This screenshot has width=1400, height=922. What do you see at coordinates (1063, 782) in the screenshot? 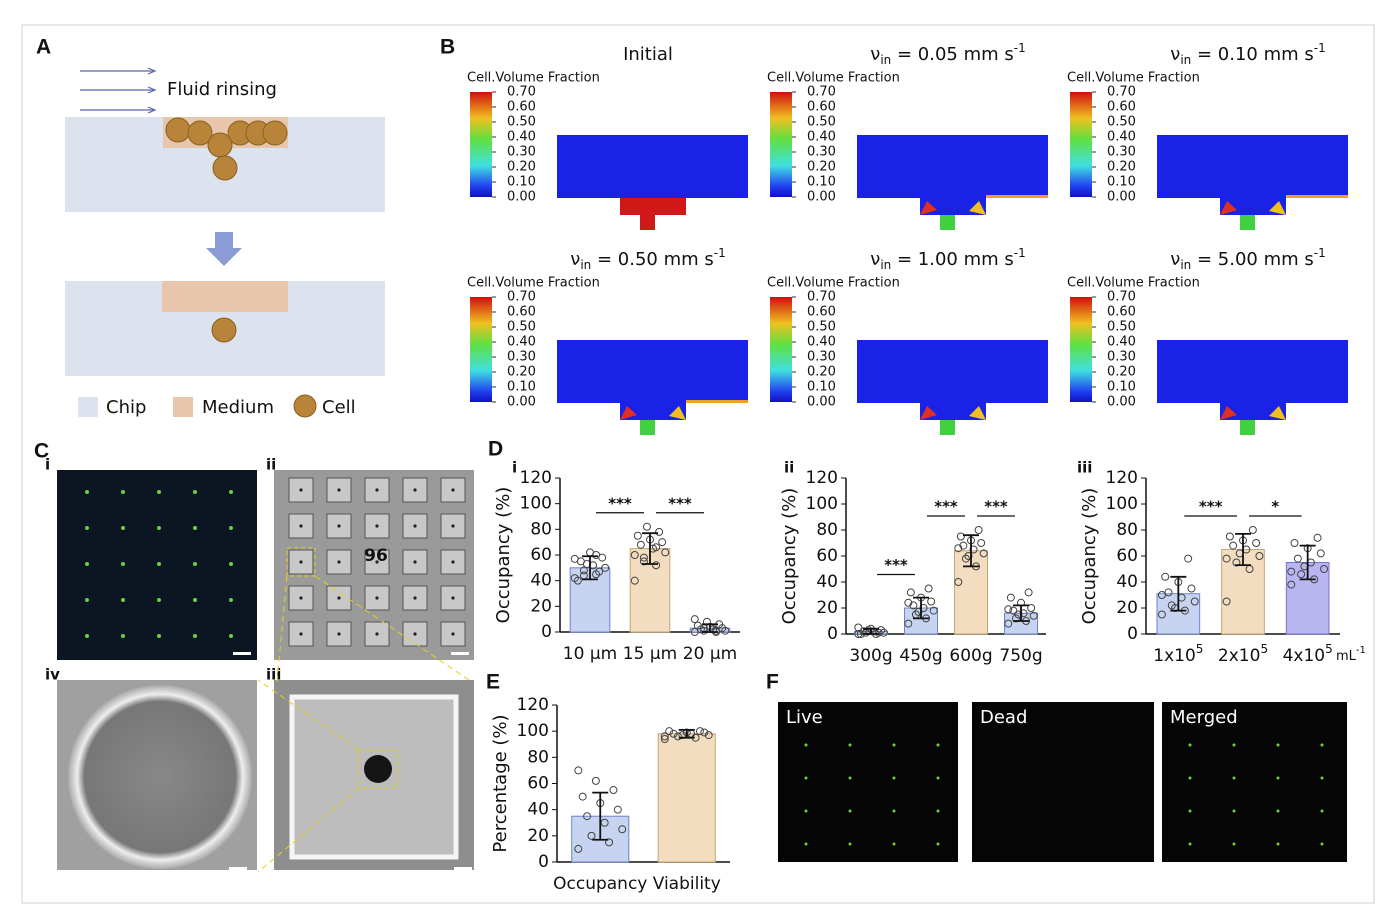
I see `fluorescence-image` at bounding box center [1063, 782].